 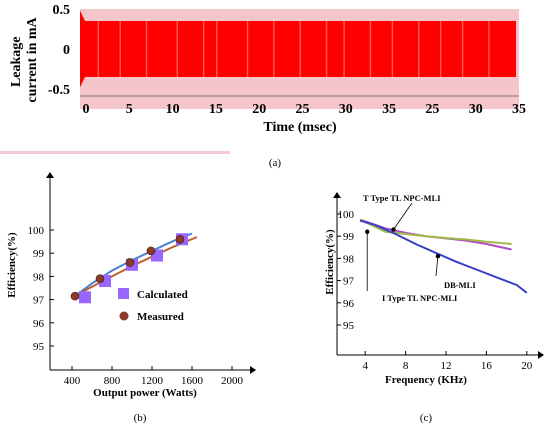 I want to click on panel-c-x-tick-label: 8, so click(x=406, y=366).